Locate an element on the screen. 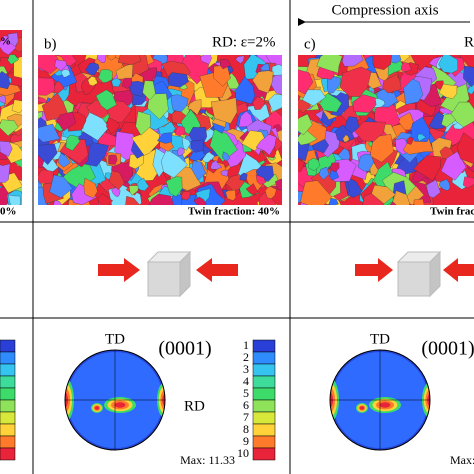  compression-sketch is located at coordinates (286, 274).